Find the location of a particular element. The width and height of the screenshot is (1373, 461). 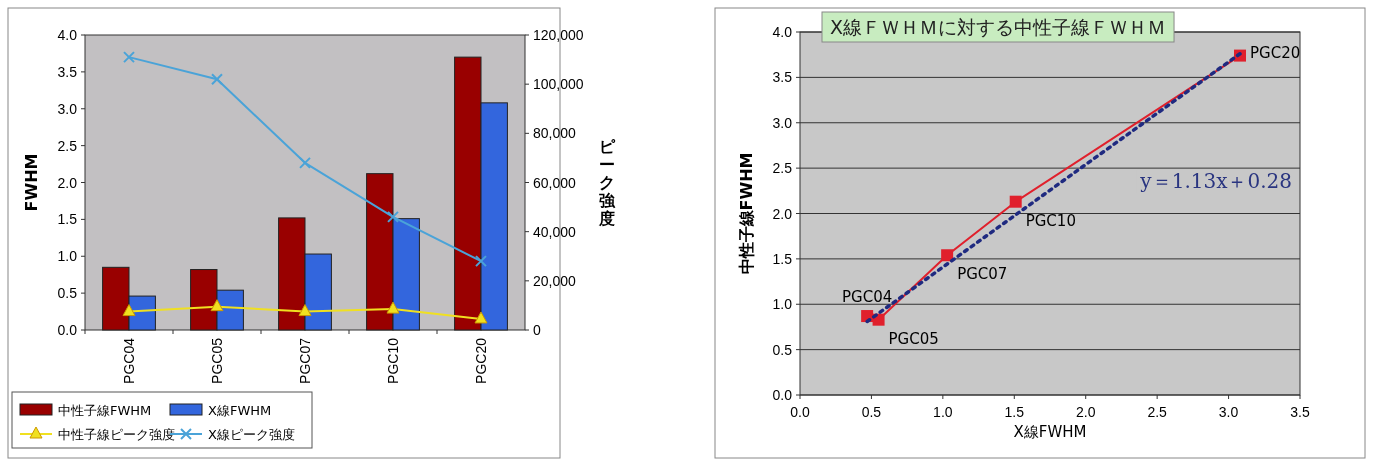

x-tick-label: 2.0 is located at coordinates (1085, 412).